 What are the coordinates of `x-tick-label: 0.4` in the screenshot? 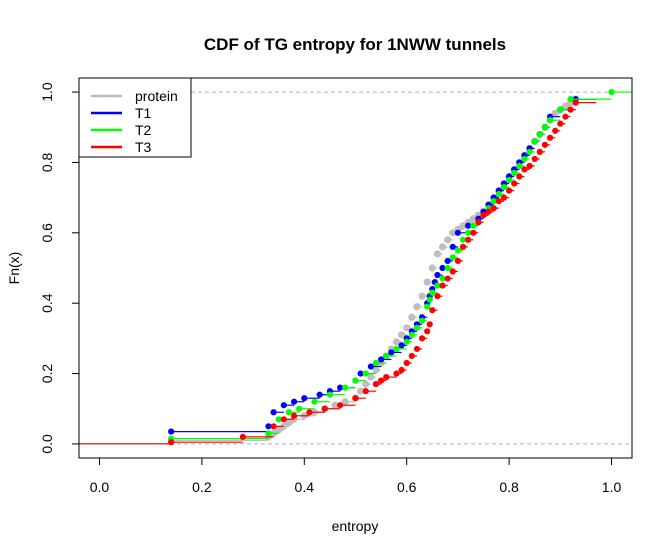 It's located at (305, 487).